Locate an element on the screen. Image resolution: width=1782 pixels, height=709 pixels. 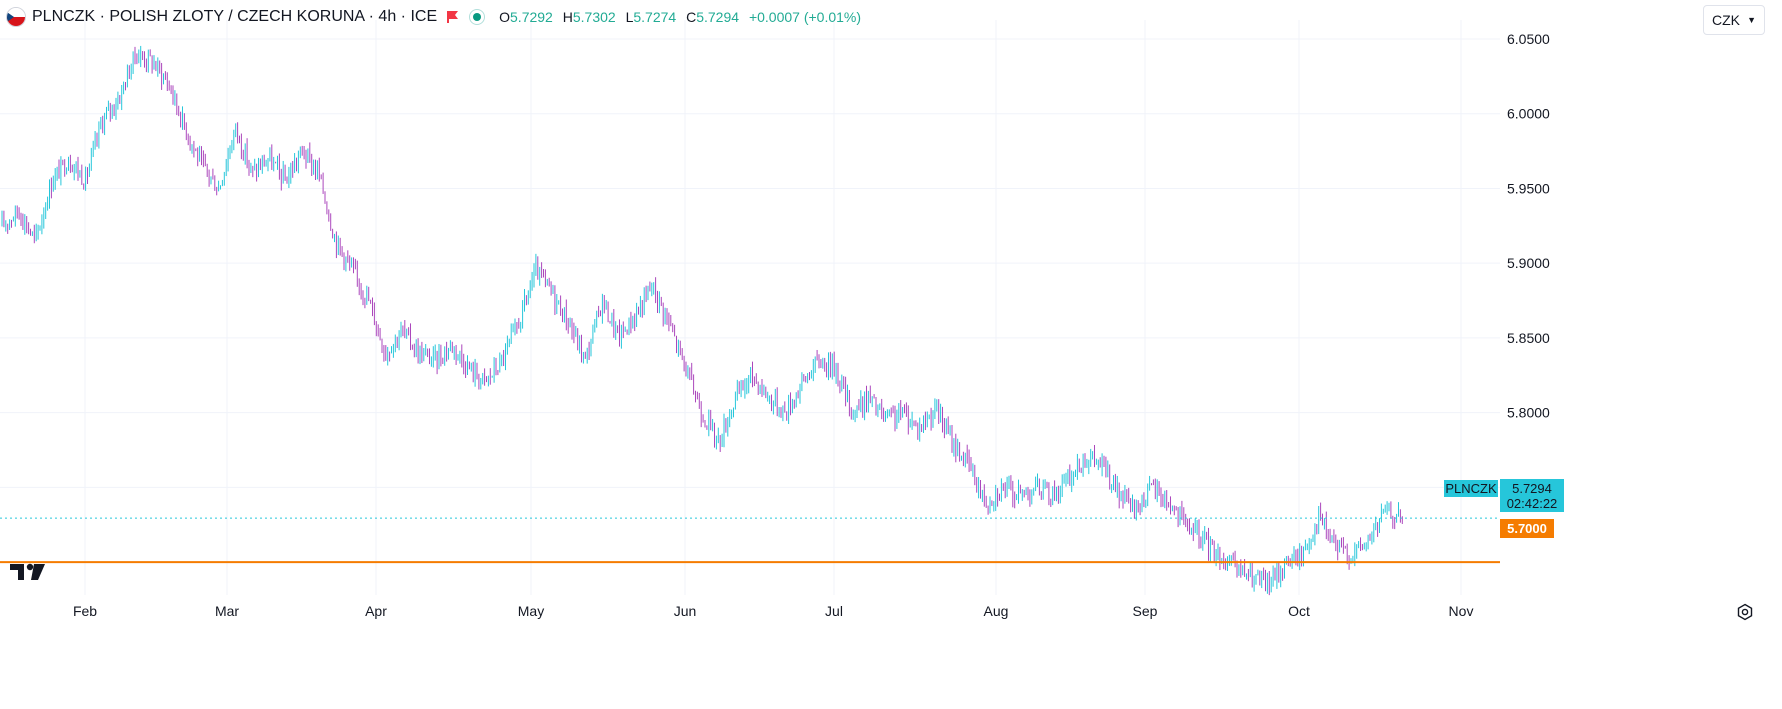
y-tick-label: 5.8500 is located at coordinates (1528, 338).